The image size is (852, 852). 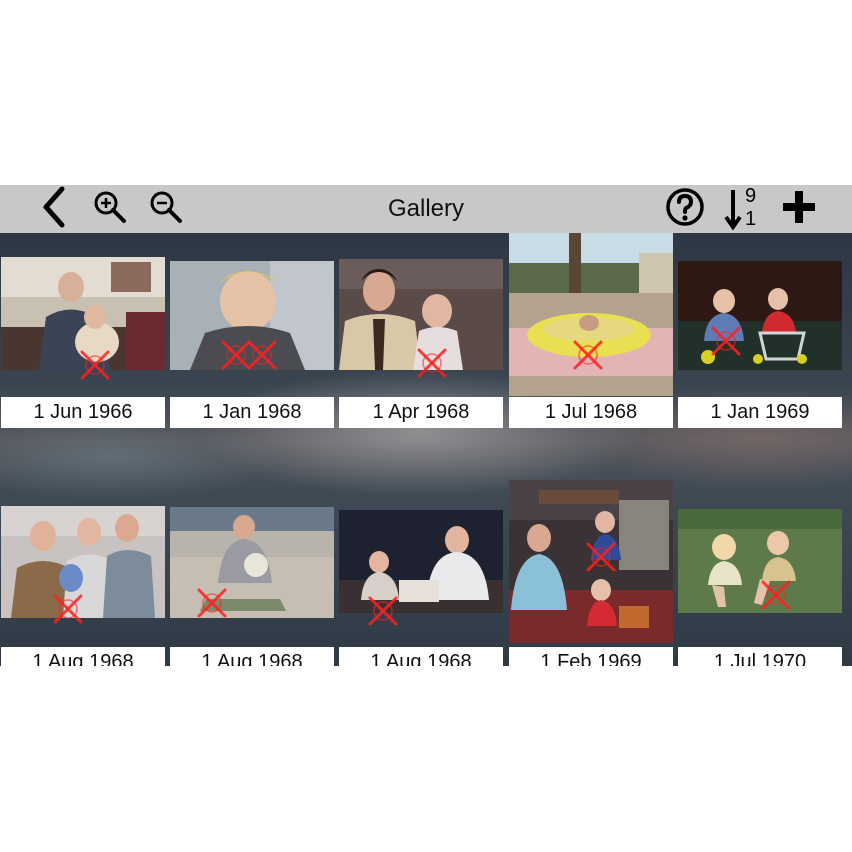 I want to click on sort-button: 9 1, so click(x=741, y=209).